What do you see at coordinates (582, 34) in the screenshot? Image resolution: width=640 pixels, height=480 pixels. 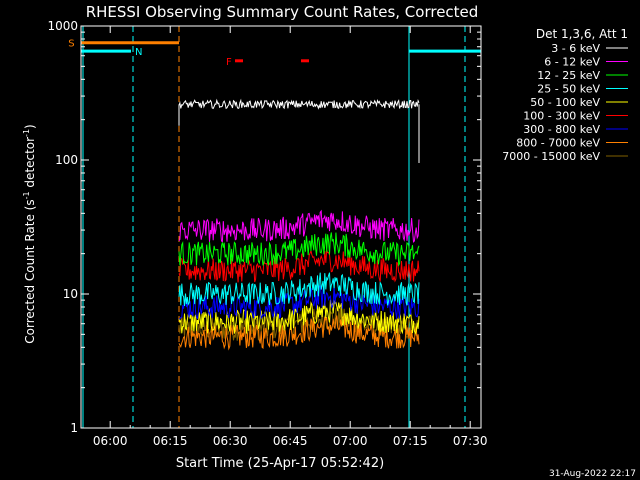 I see `legend-header: Det 1,3,6, Att 1` at bounding box center [582, 34].